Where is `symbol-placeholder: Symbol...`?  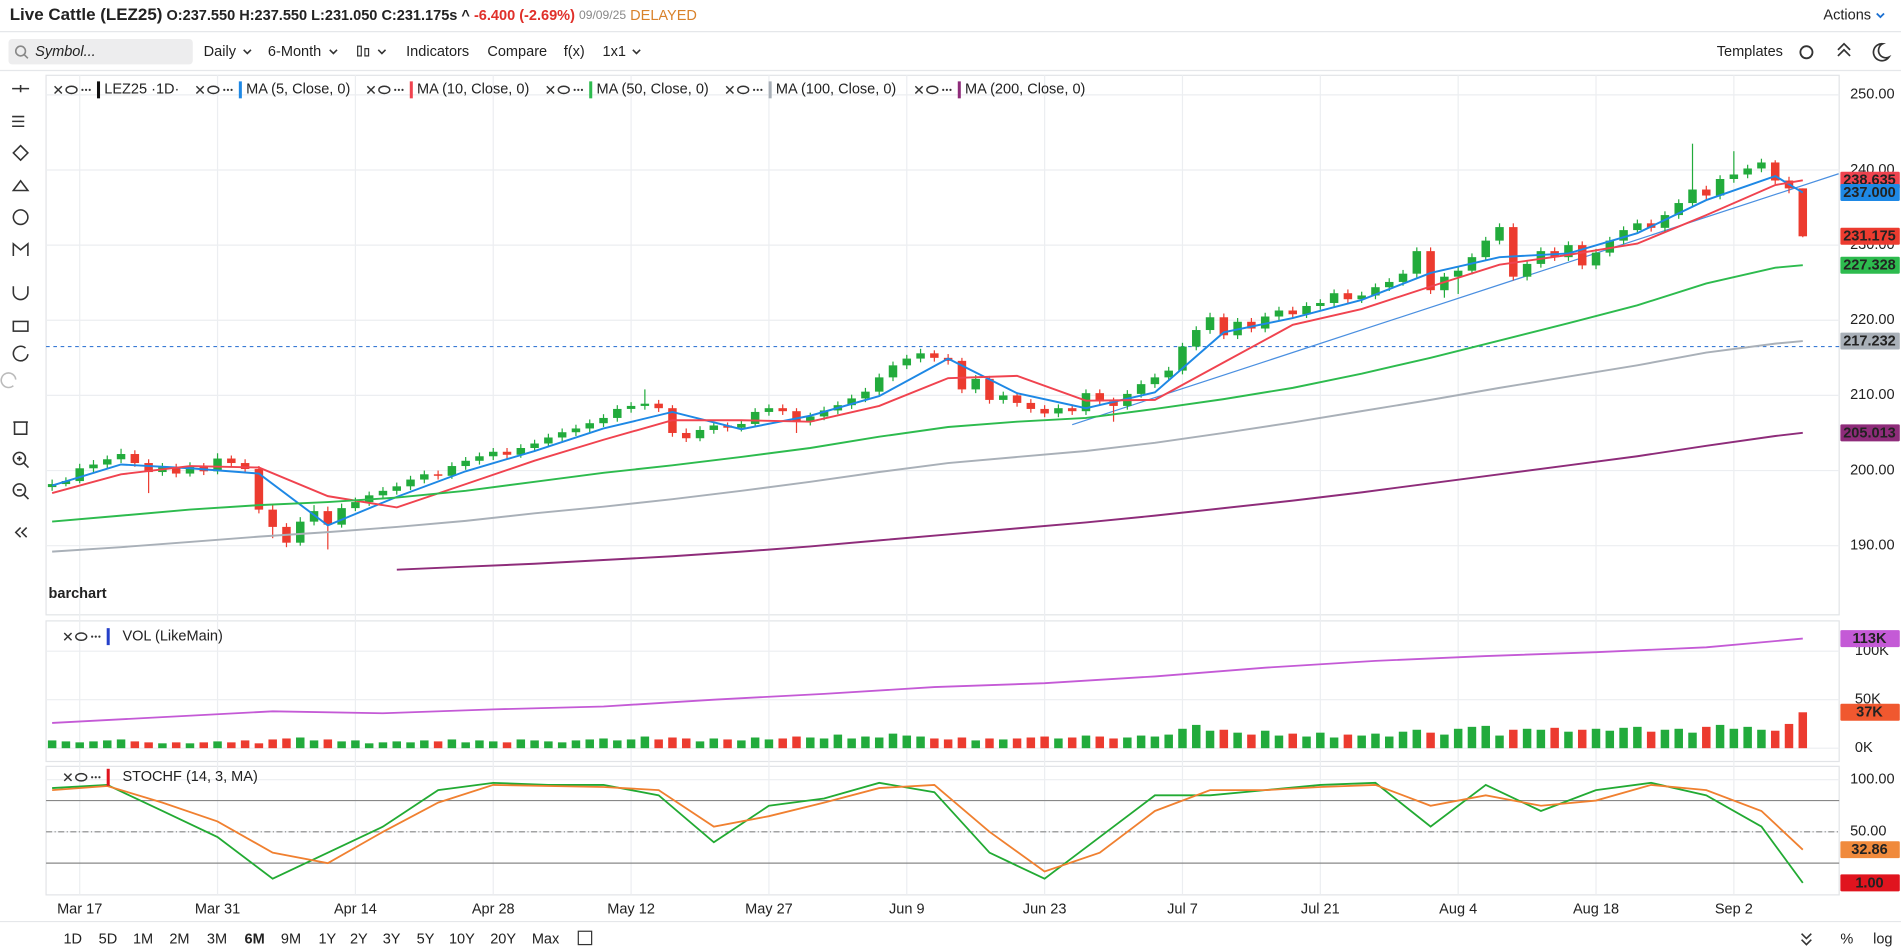 symbol-placeholder: Symbol... is located at coordinates (65, 52).